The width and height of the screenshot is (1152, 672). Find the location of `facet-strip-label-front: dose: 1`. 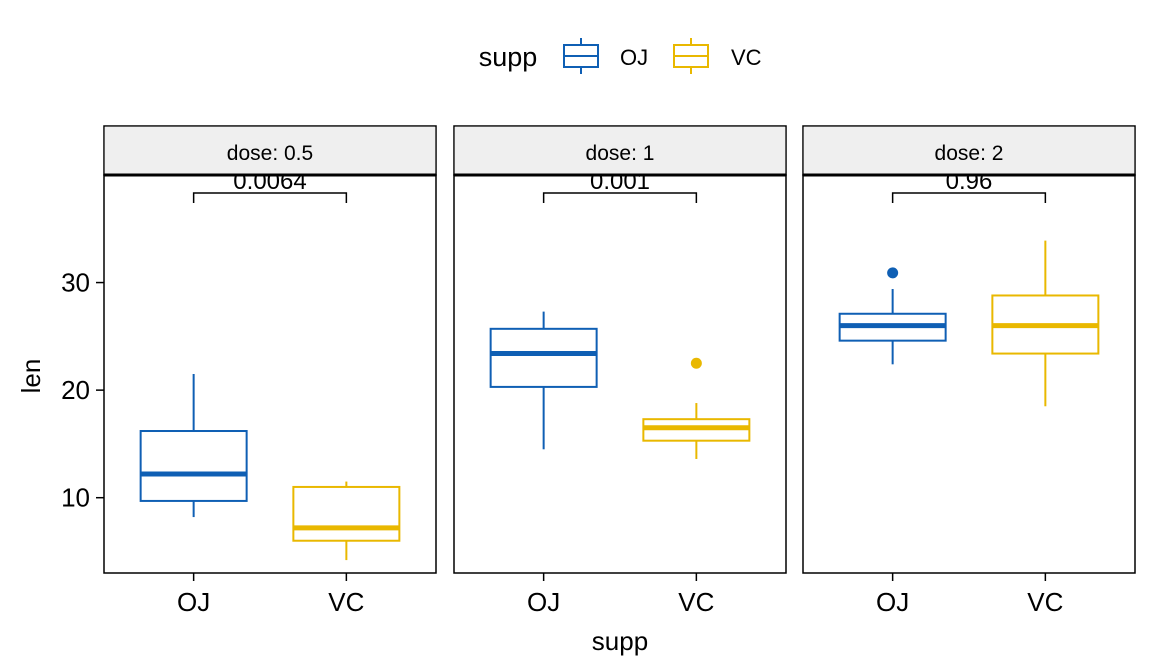

facet-strip-label-front: dose: 1 is located at coordinates (620, 153).